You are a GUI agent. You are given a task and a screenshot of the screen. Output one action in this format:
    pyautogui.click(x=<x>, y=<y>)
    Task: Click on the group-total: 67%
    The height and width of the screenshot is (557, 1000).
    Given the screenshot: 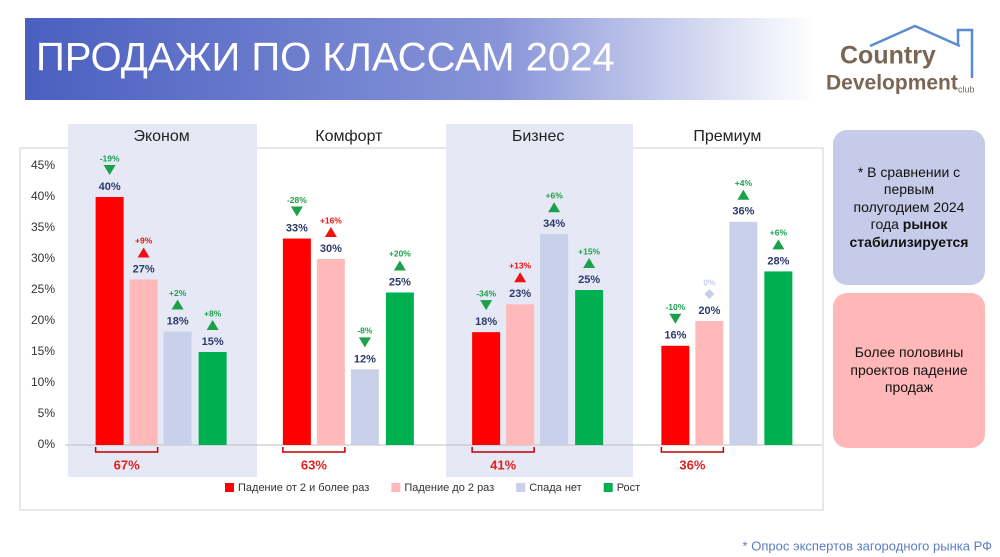 What is the action you would take?
    pyautogui.click(x=127, y=464)
    